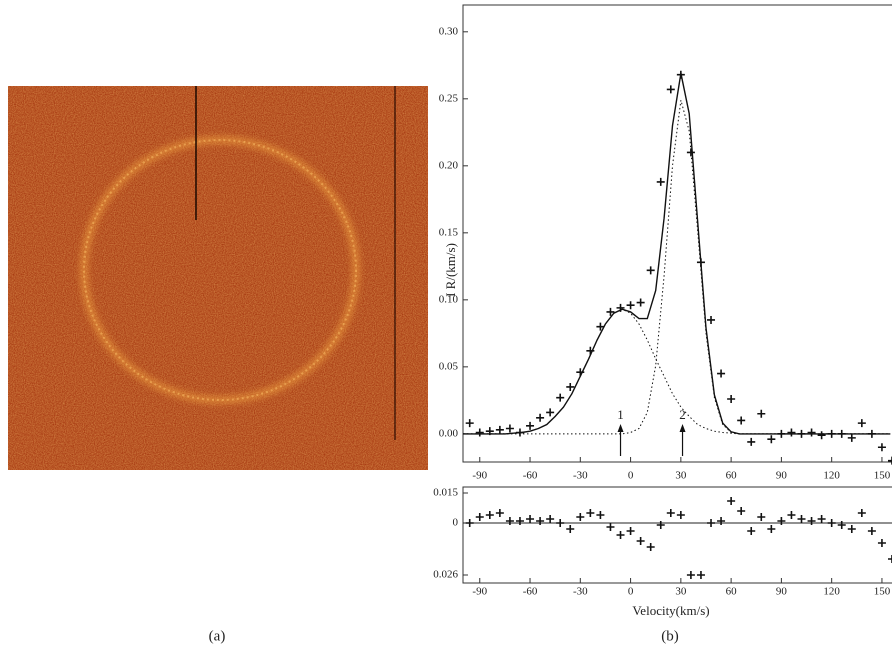 This screenshot has width=892, height=658. What do you see at coordinates (445, 493) in the screenshot?
I see `y-tick-label: 0.015` at bounding box center [445, 493].